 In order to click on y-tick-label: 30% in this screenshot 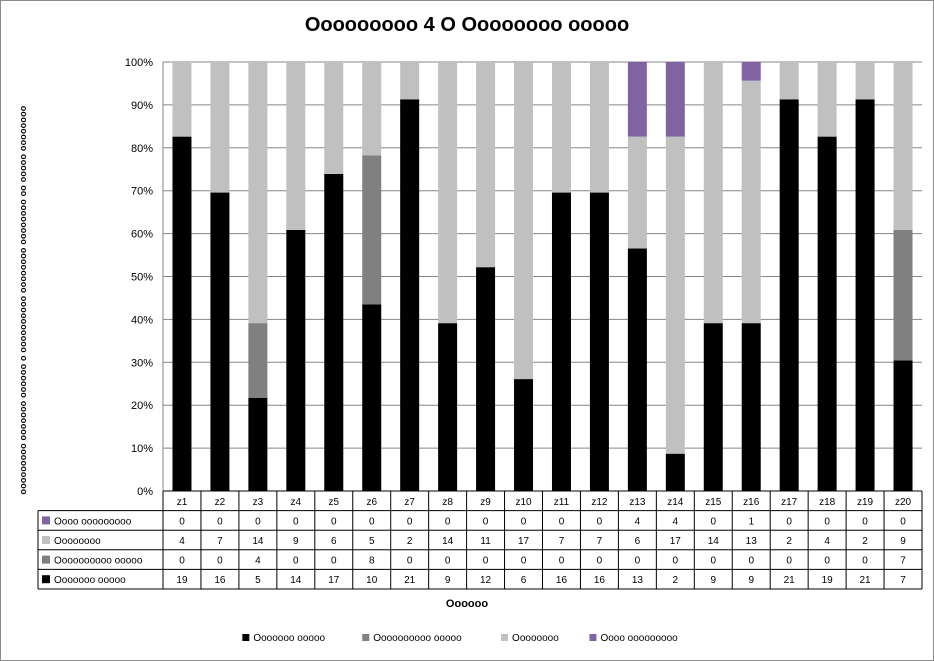, I will do `click(142, 363)`.